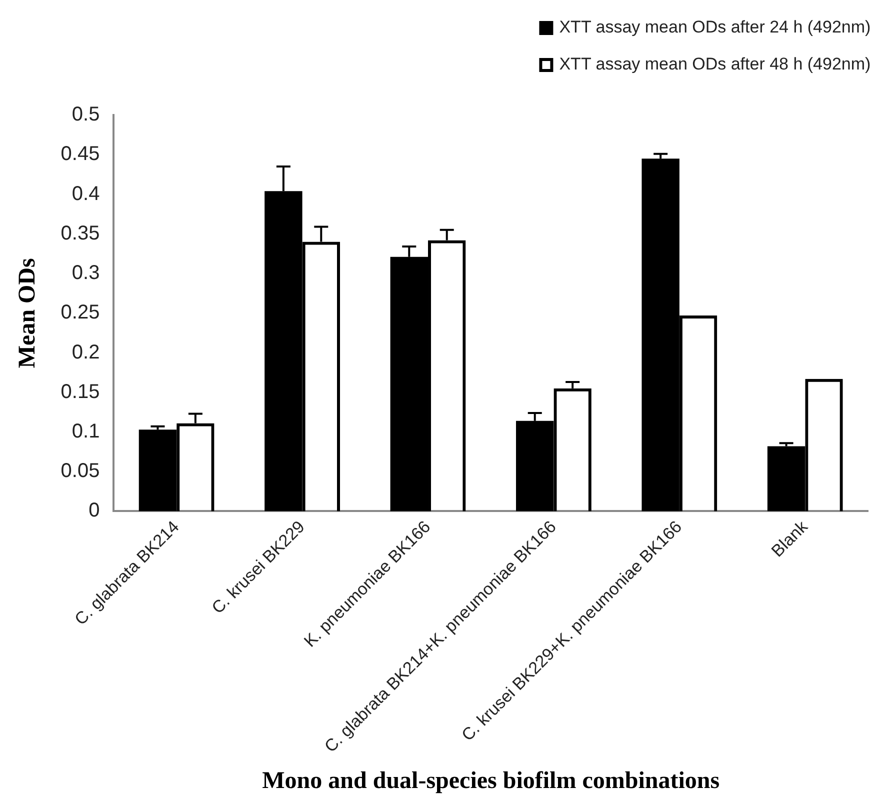  I want to click on y-tick-label: 0.1, so click(86, 431).